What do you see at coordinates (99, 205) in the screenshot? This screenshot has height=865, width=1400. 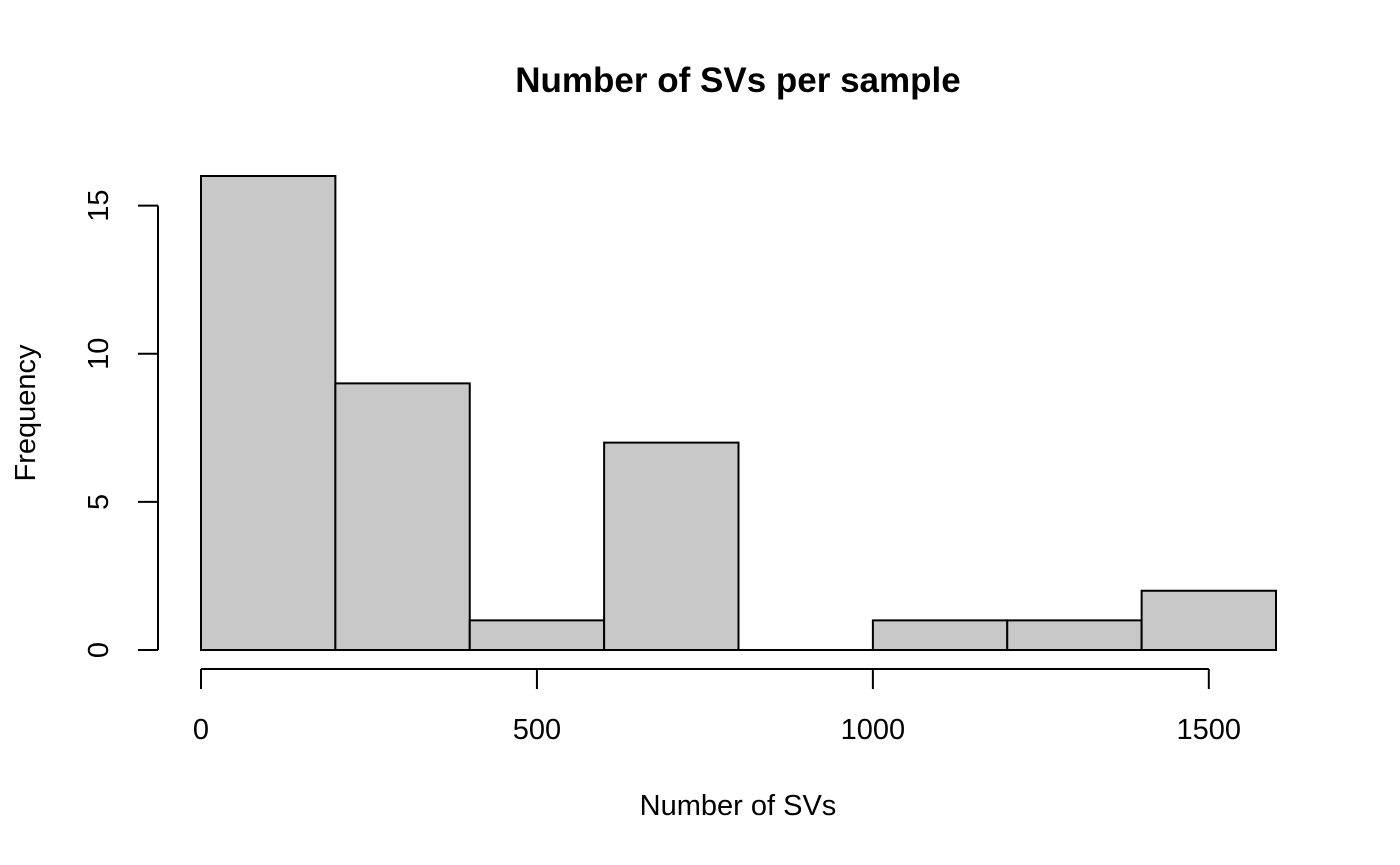 I see `y-tick-label-3: 15` at bounding box center [99, 205].